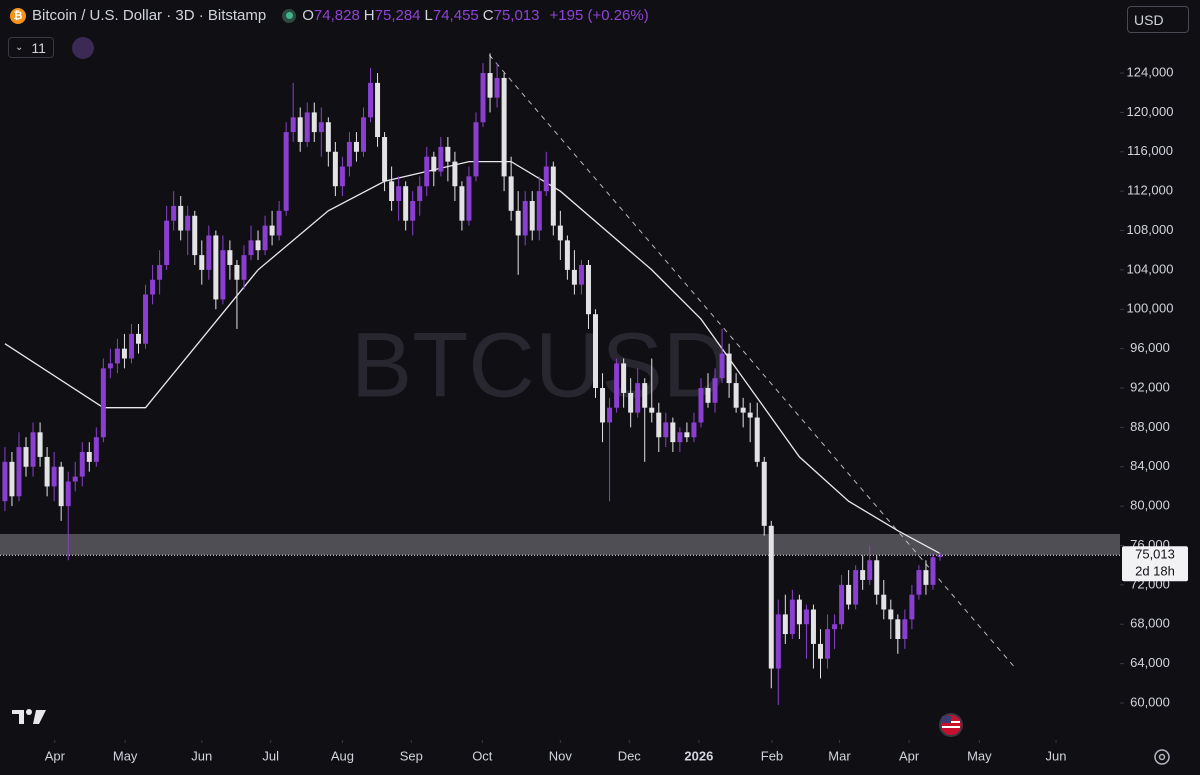 Image resolution: width=1200 pixels, height=775 pixels. What do you see at coordinates (270, 755) in the screenshot?
I see `x-tick-label: Jul` at bounding box center [270, 755].